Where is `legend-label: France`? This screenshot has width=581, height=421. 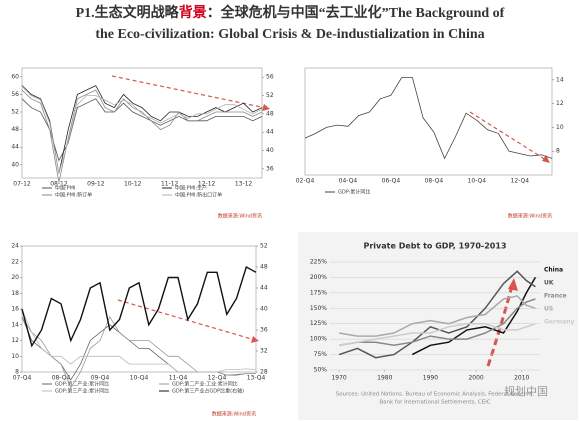
legend-label: France is located at coordinates (555, 296).